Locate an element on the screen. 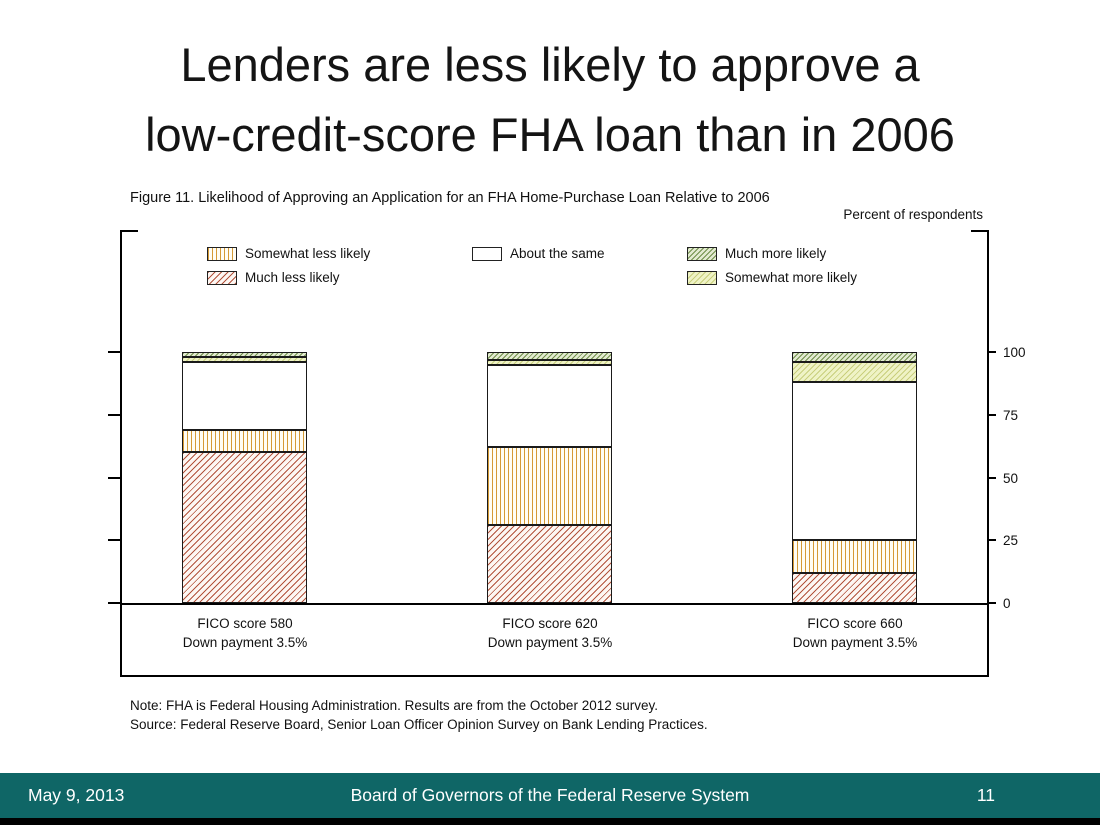 Image resolution: width=1100 pixels, height=825 pixels. category-label-1-fico: FICO score 580 is located at coordinates (245, 623).